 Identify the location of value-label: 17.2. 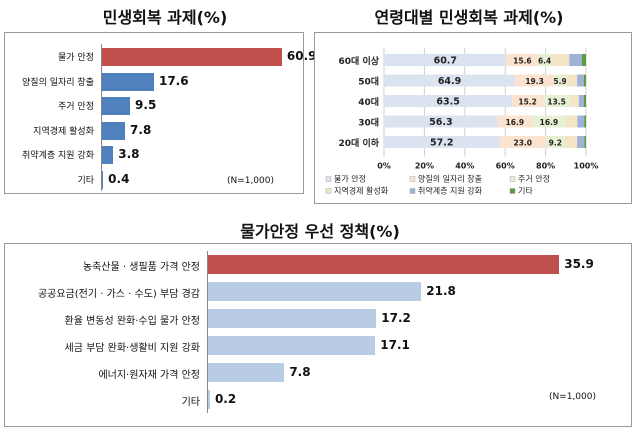
(396, 317).